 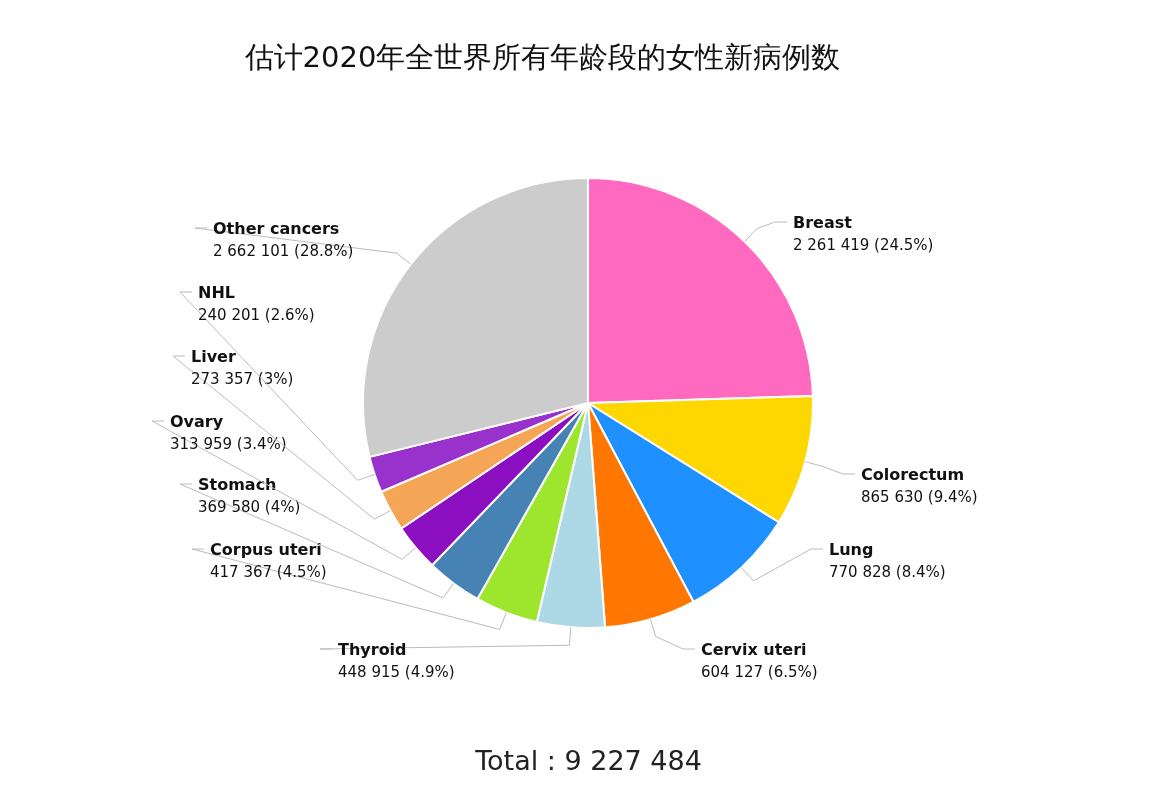 I want to click on slice-label: Cervix uteri, so click(x=754, y=649).